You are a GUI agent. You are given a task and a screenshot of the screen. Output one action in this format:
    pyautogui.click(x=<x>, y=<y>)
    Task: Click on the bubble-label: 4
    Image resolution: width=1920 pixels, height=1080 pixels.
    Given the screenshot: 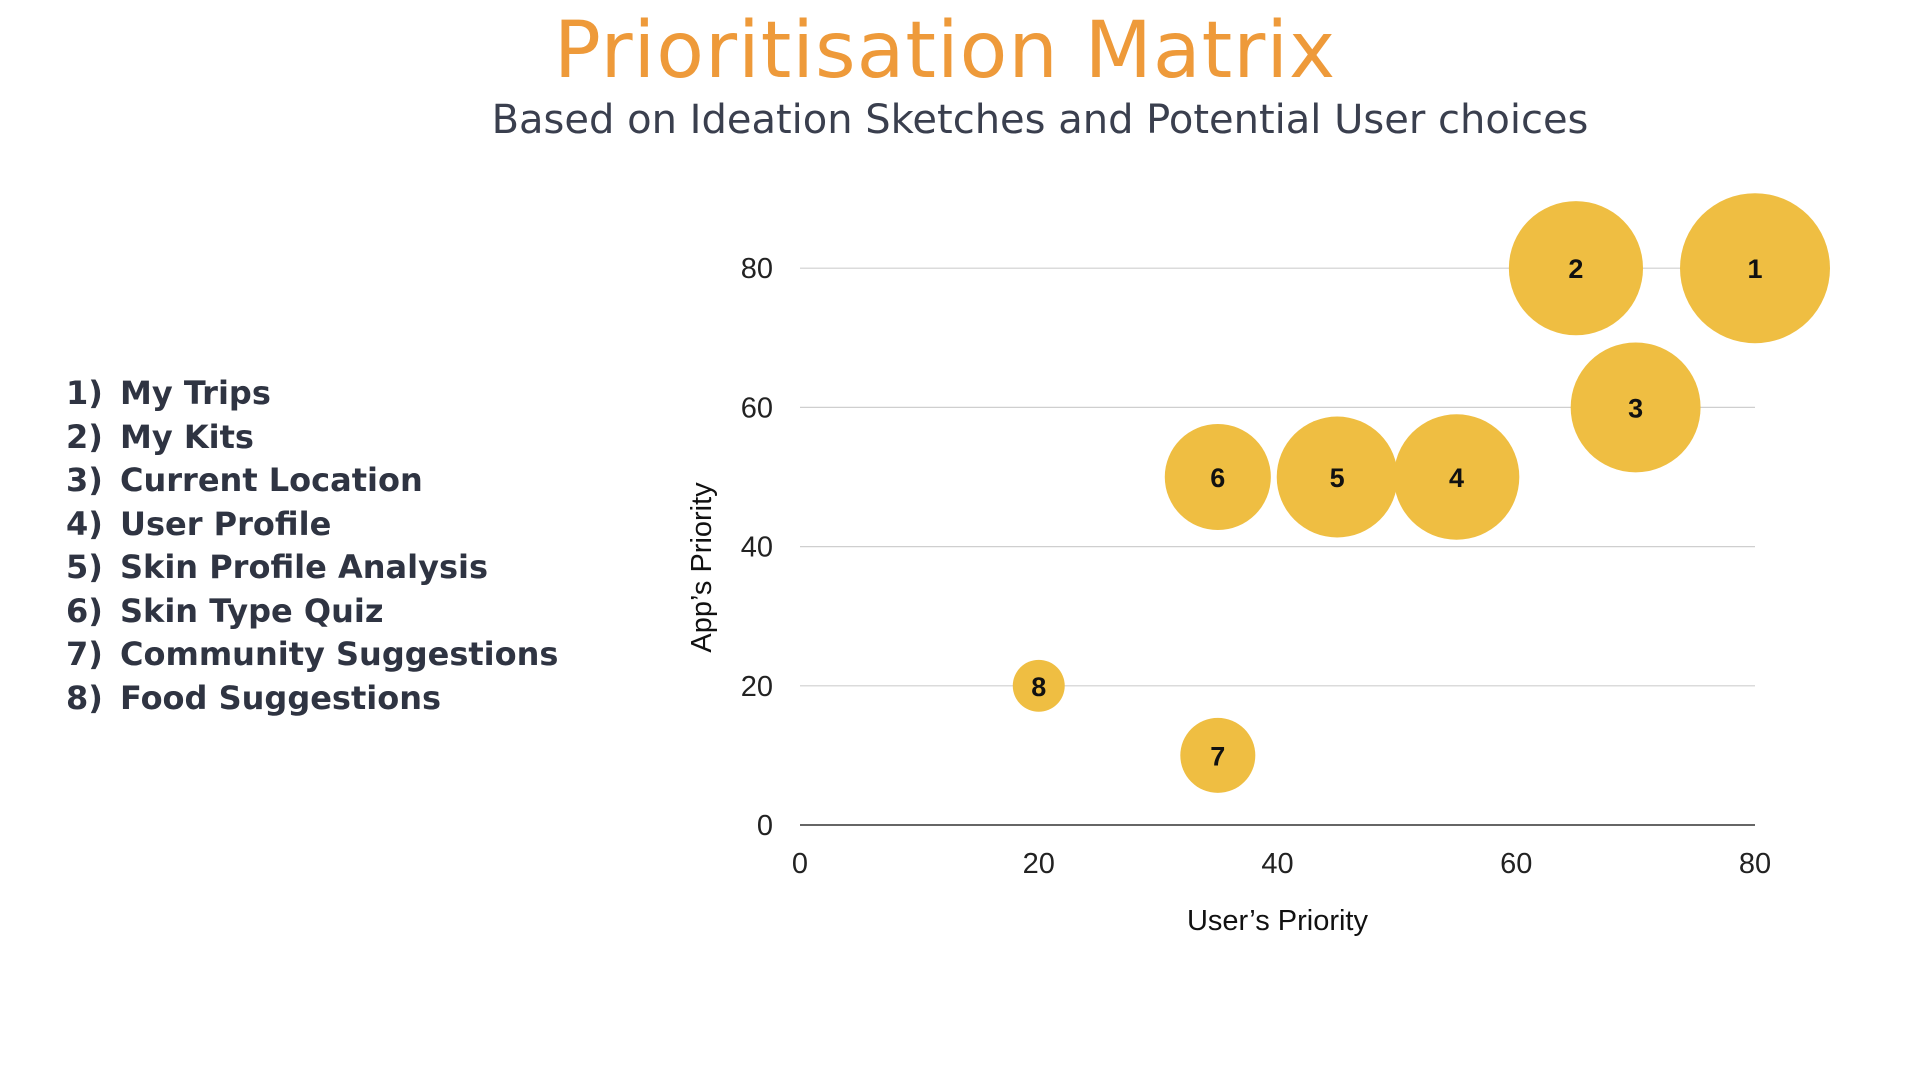 What is the action you would take?
    pyautogui.click(x=1456, y=478)
    